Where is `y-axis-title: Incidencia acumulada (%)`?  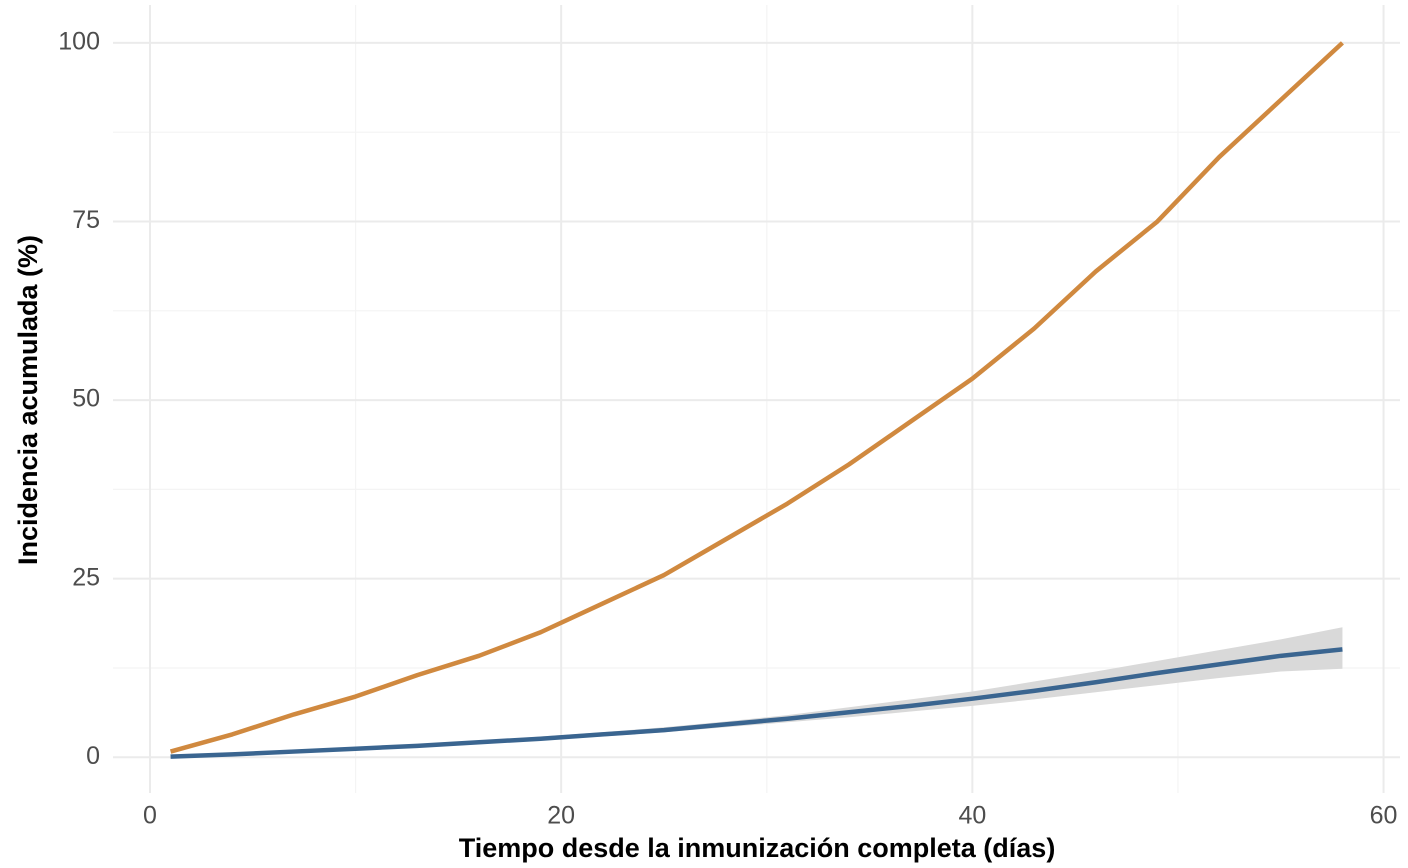 y-axis-title: Incidencia acumulada (%) is located at coordinates (28, 400).